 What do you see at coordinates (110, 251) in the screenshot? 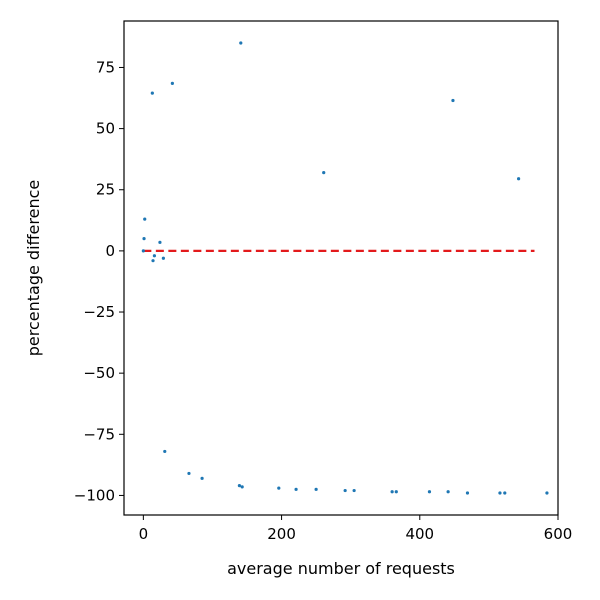
I see `y-tick-label-4: 0` at bounding box center [110, 251].